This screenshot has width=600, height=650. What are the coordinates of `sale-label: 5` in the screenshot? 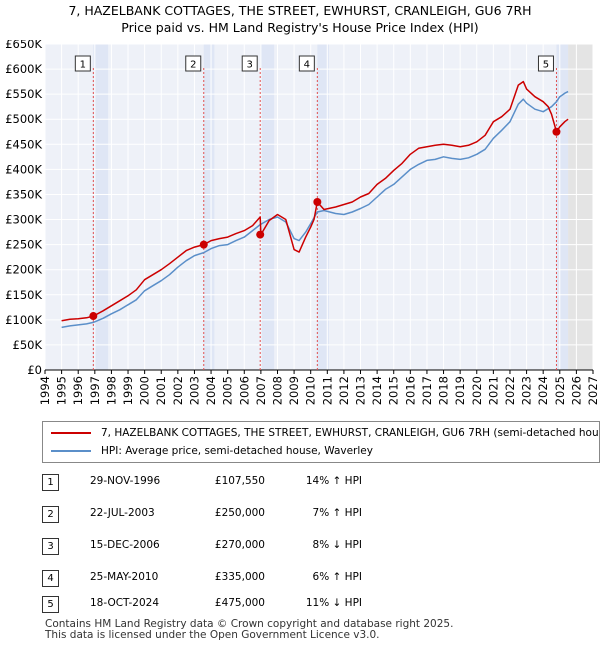 It's located at (546, 65).